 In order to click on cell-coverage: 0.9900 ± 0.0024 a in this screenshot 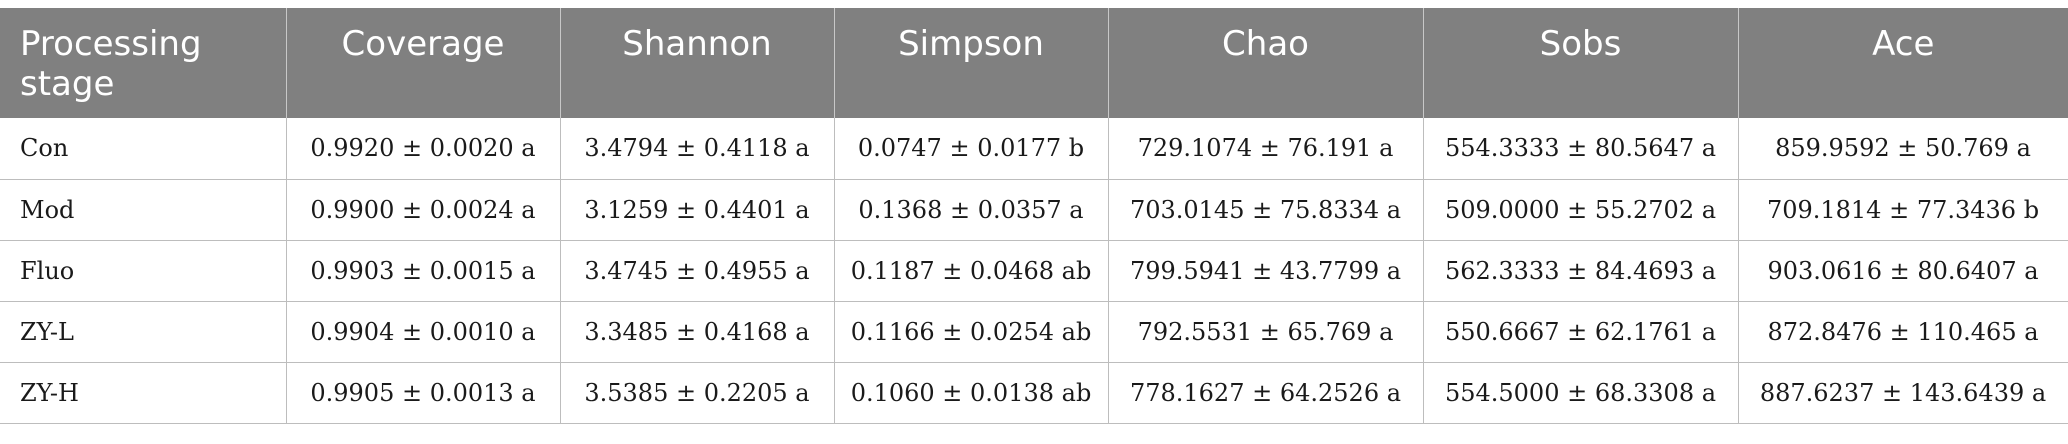, I will do `click(422, 210)`.